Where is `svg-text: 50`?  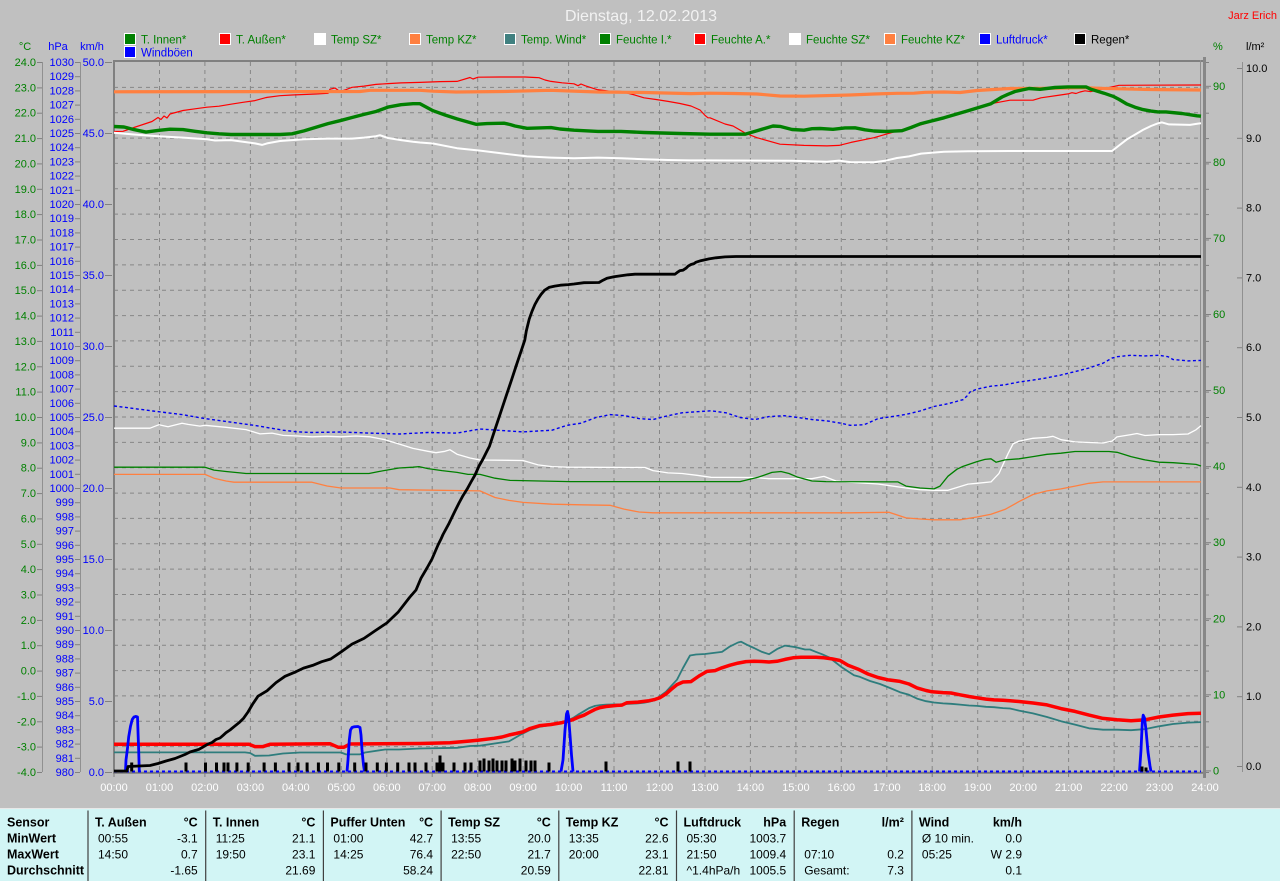
svg-text: 50 is located at coordinates (1219, 391).